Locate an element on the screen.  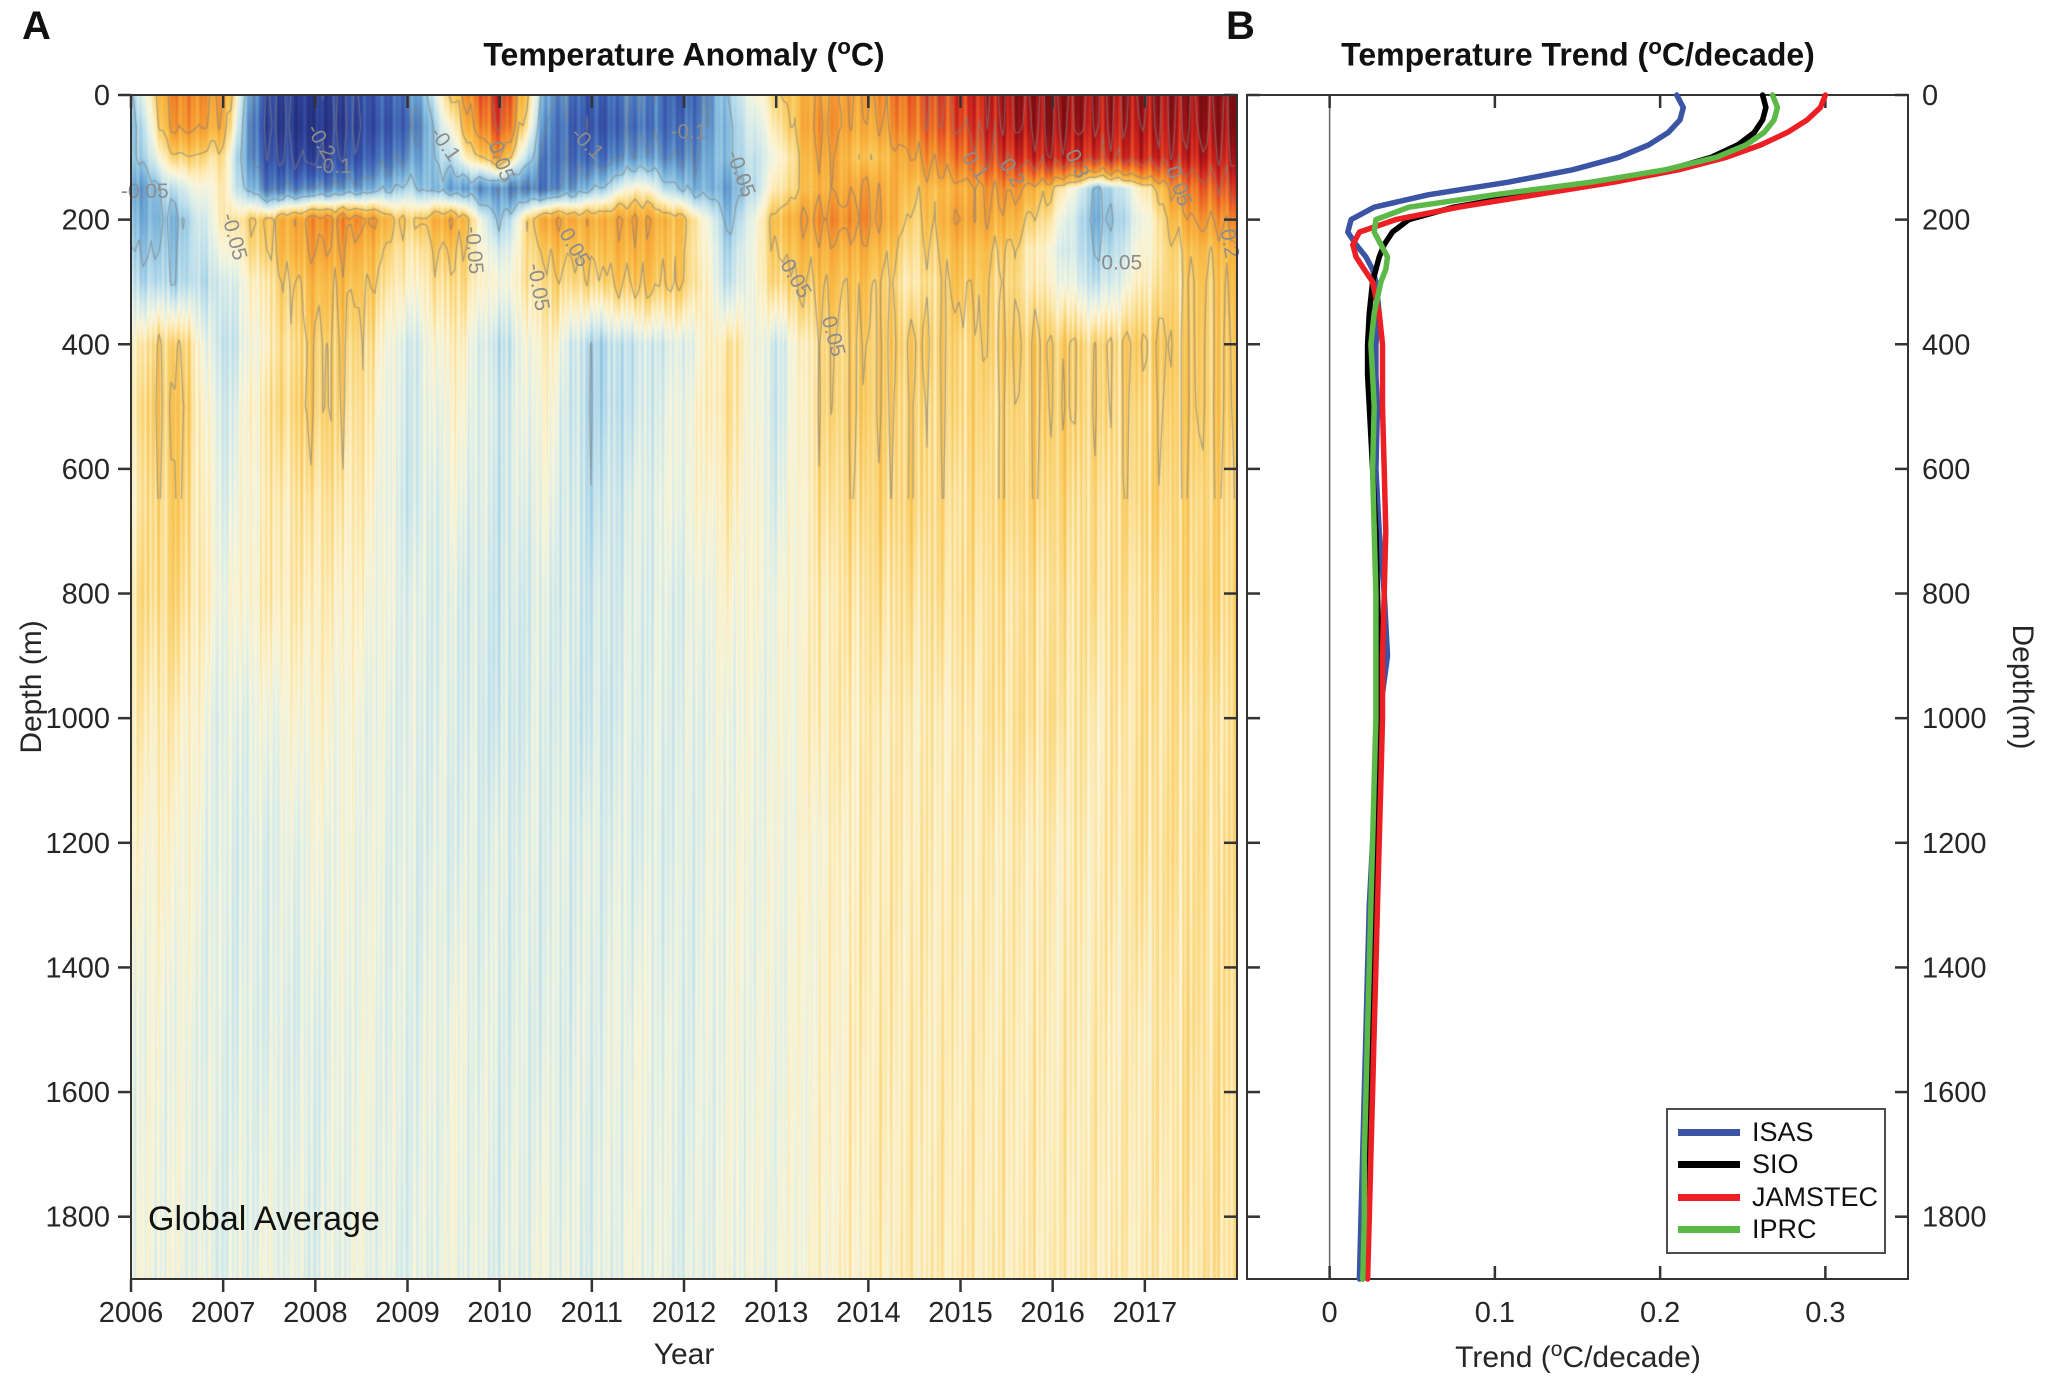
panel-b-ytick-label: 1200 is located at coordinates (1954, 844).